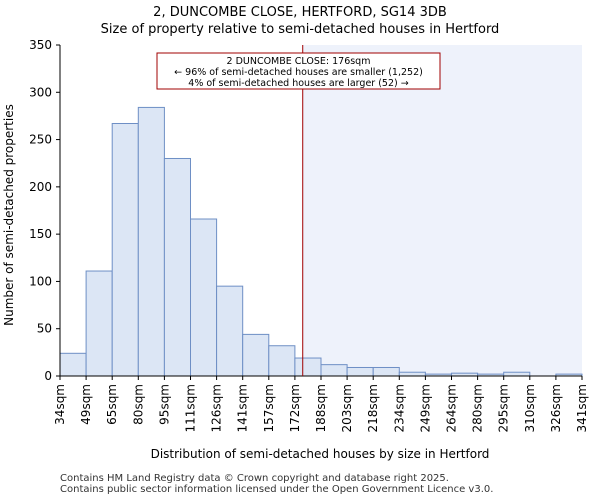 This screenshot has width=600, height=500. What do you see at coordinates (60, 404) in the screenshot?
I see `x-tick-label: 34sqm` at bounding box center [60, 404].